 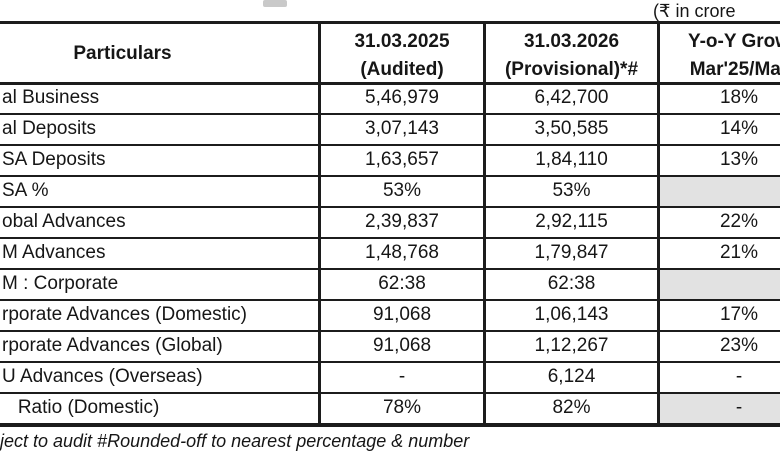 I want to click on table-top-border, so click(x=390, y=22).